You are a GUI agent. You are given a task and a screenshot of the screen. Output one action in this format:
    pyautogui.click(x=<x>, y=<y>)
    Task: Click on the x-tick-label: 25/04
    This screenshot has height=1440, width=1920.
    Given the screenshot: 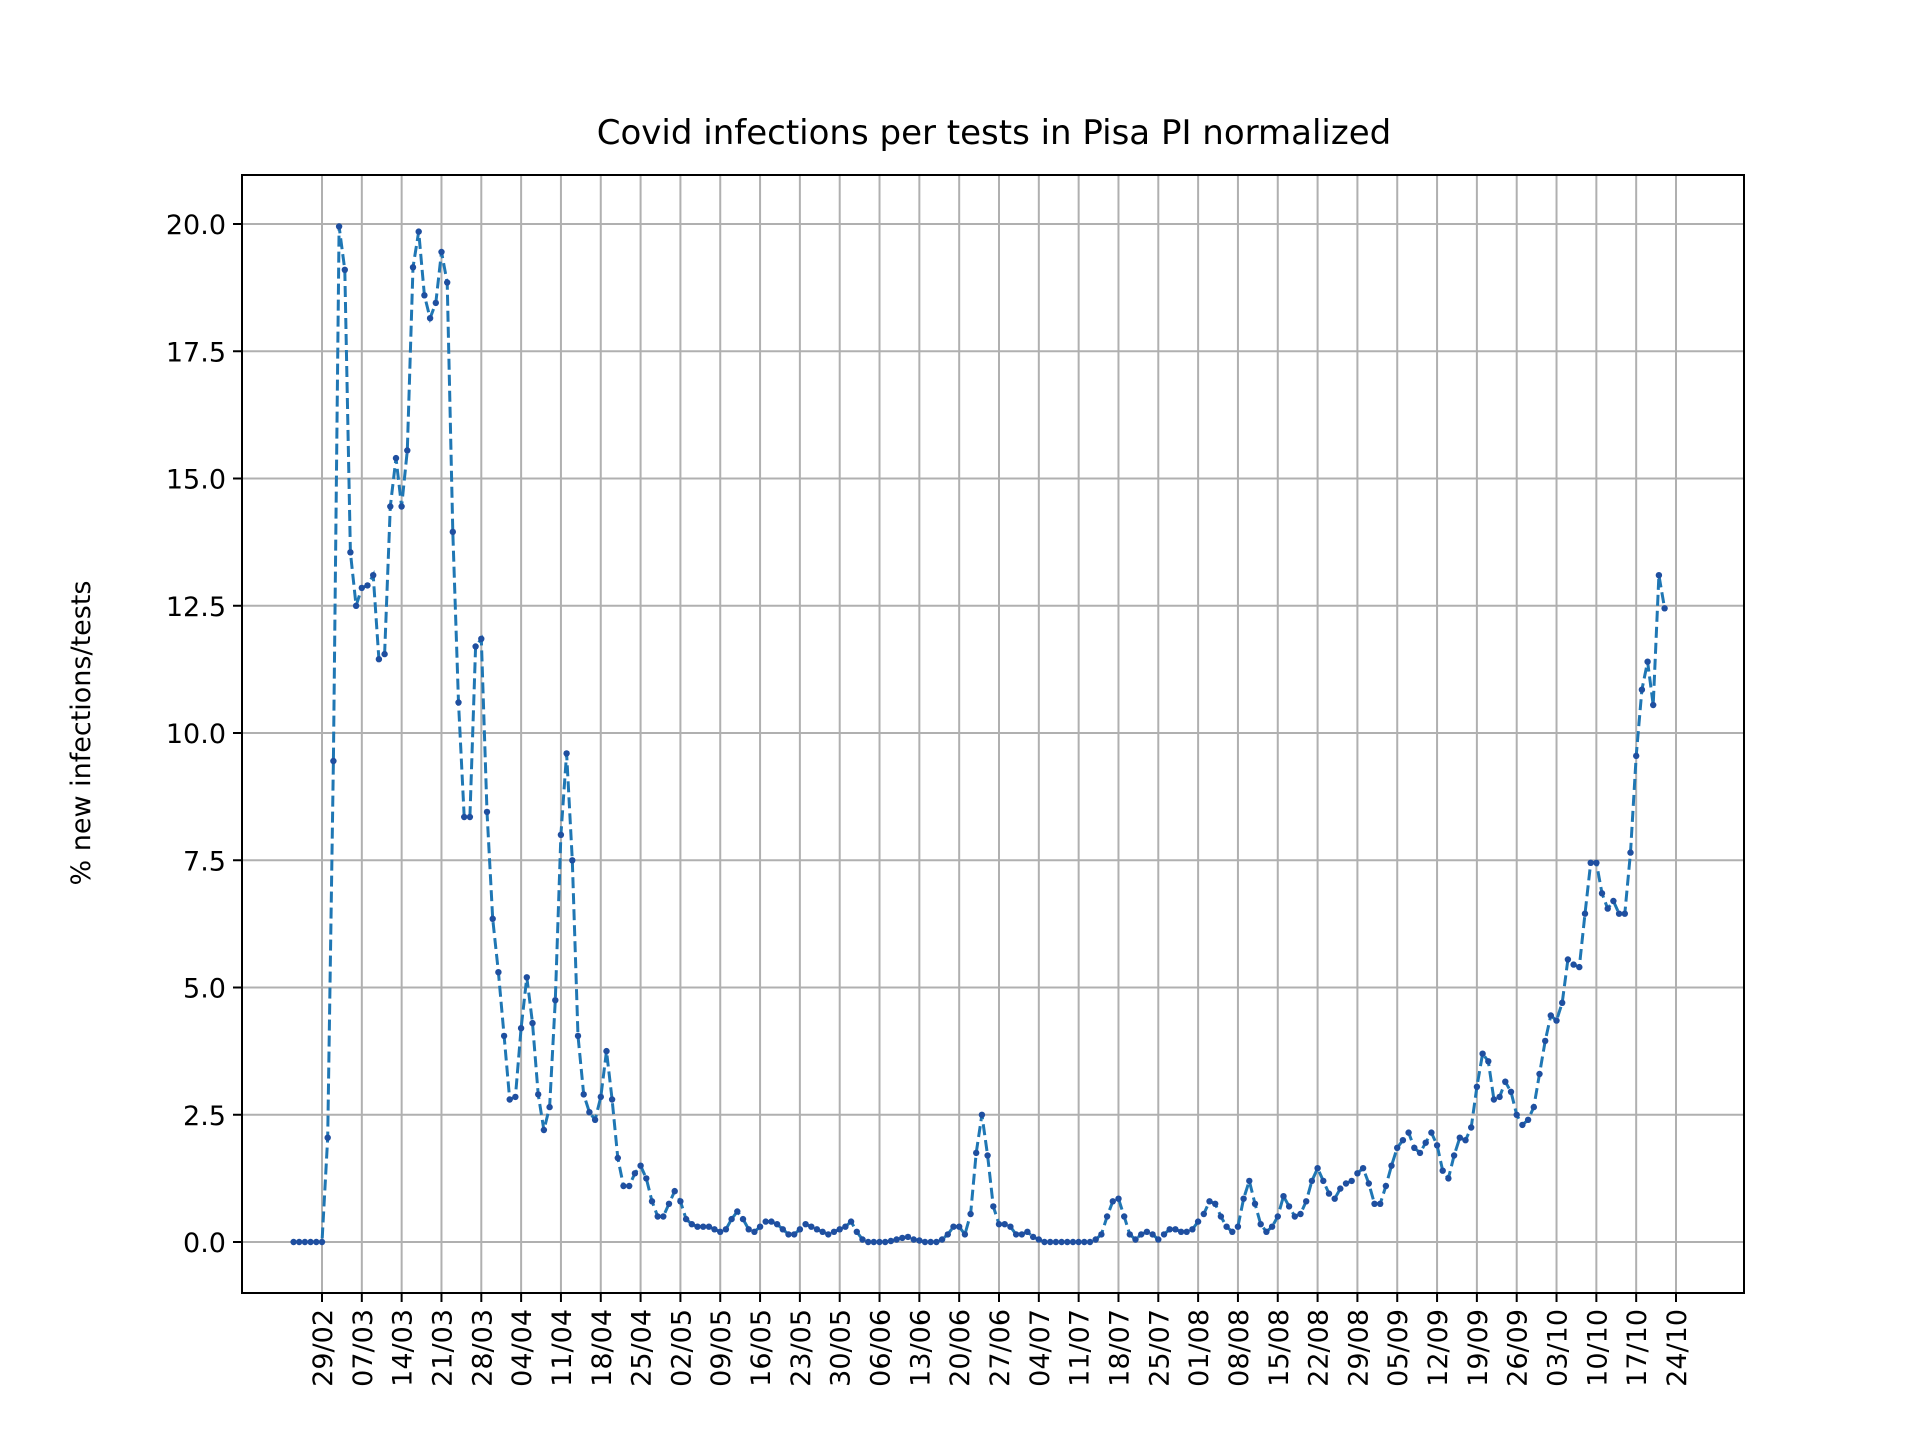 What is the action you would take?
    pyautogui.click(x=642, y=1348)
    